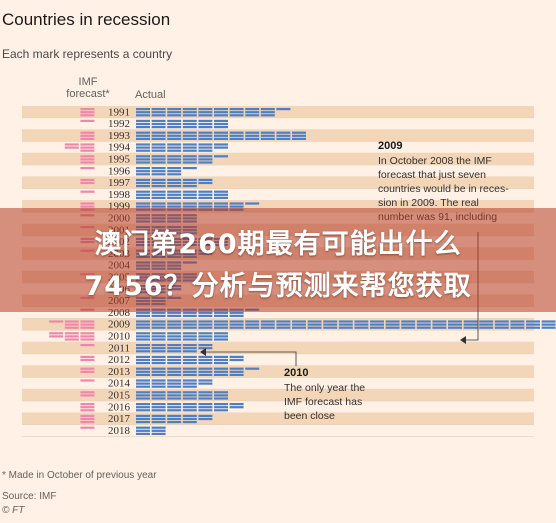 This screenshot has width=556, height=523. What do you see at coordinates (296, 373) in the screenshot?
I see `annotation-2010-title: 2010` at bounding box center [296, 373].